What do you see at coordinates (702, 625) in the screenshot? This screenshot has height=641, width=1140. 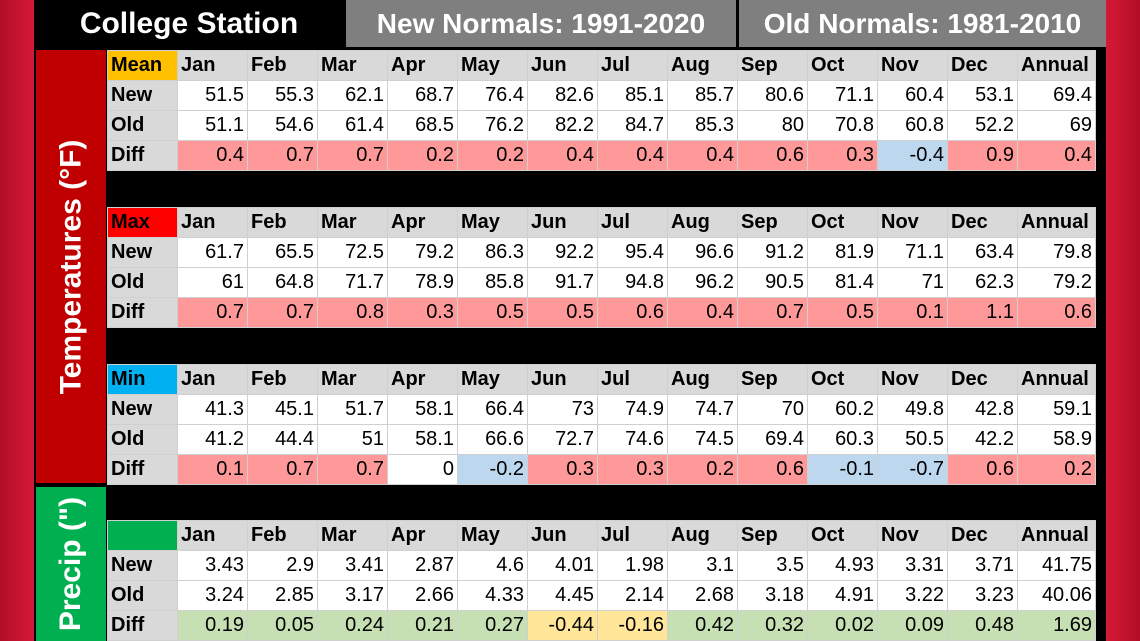 I see `table-cell: 0.42` at bounding box center [702, 625].